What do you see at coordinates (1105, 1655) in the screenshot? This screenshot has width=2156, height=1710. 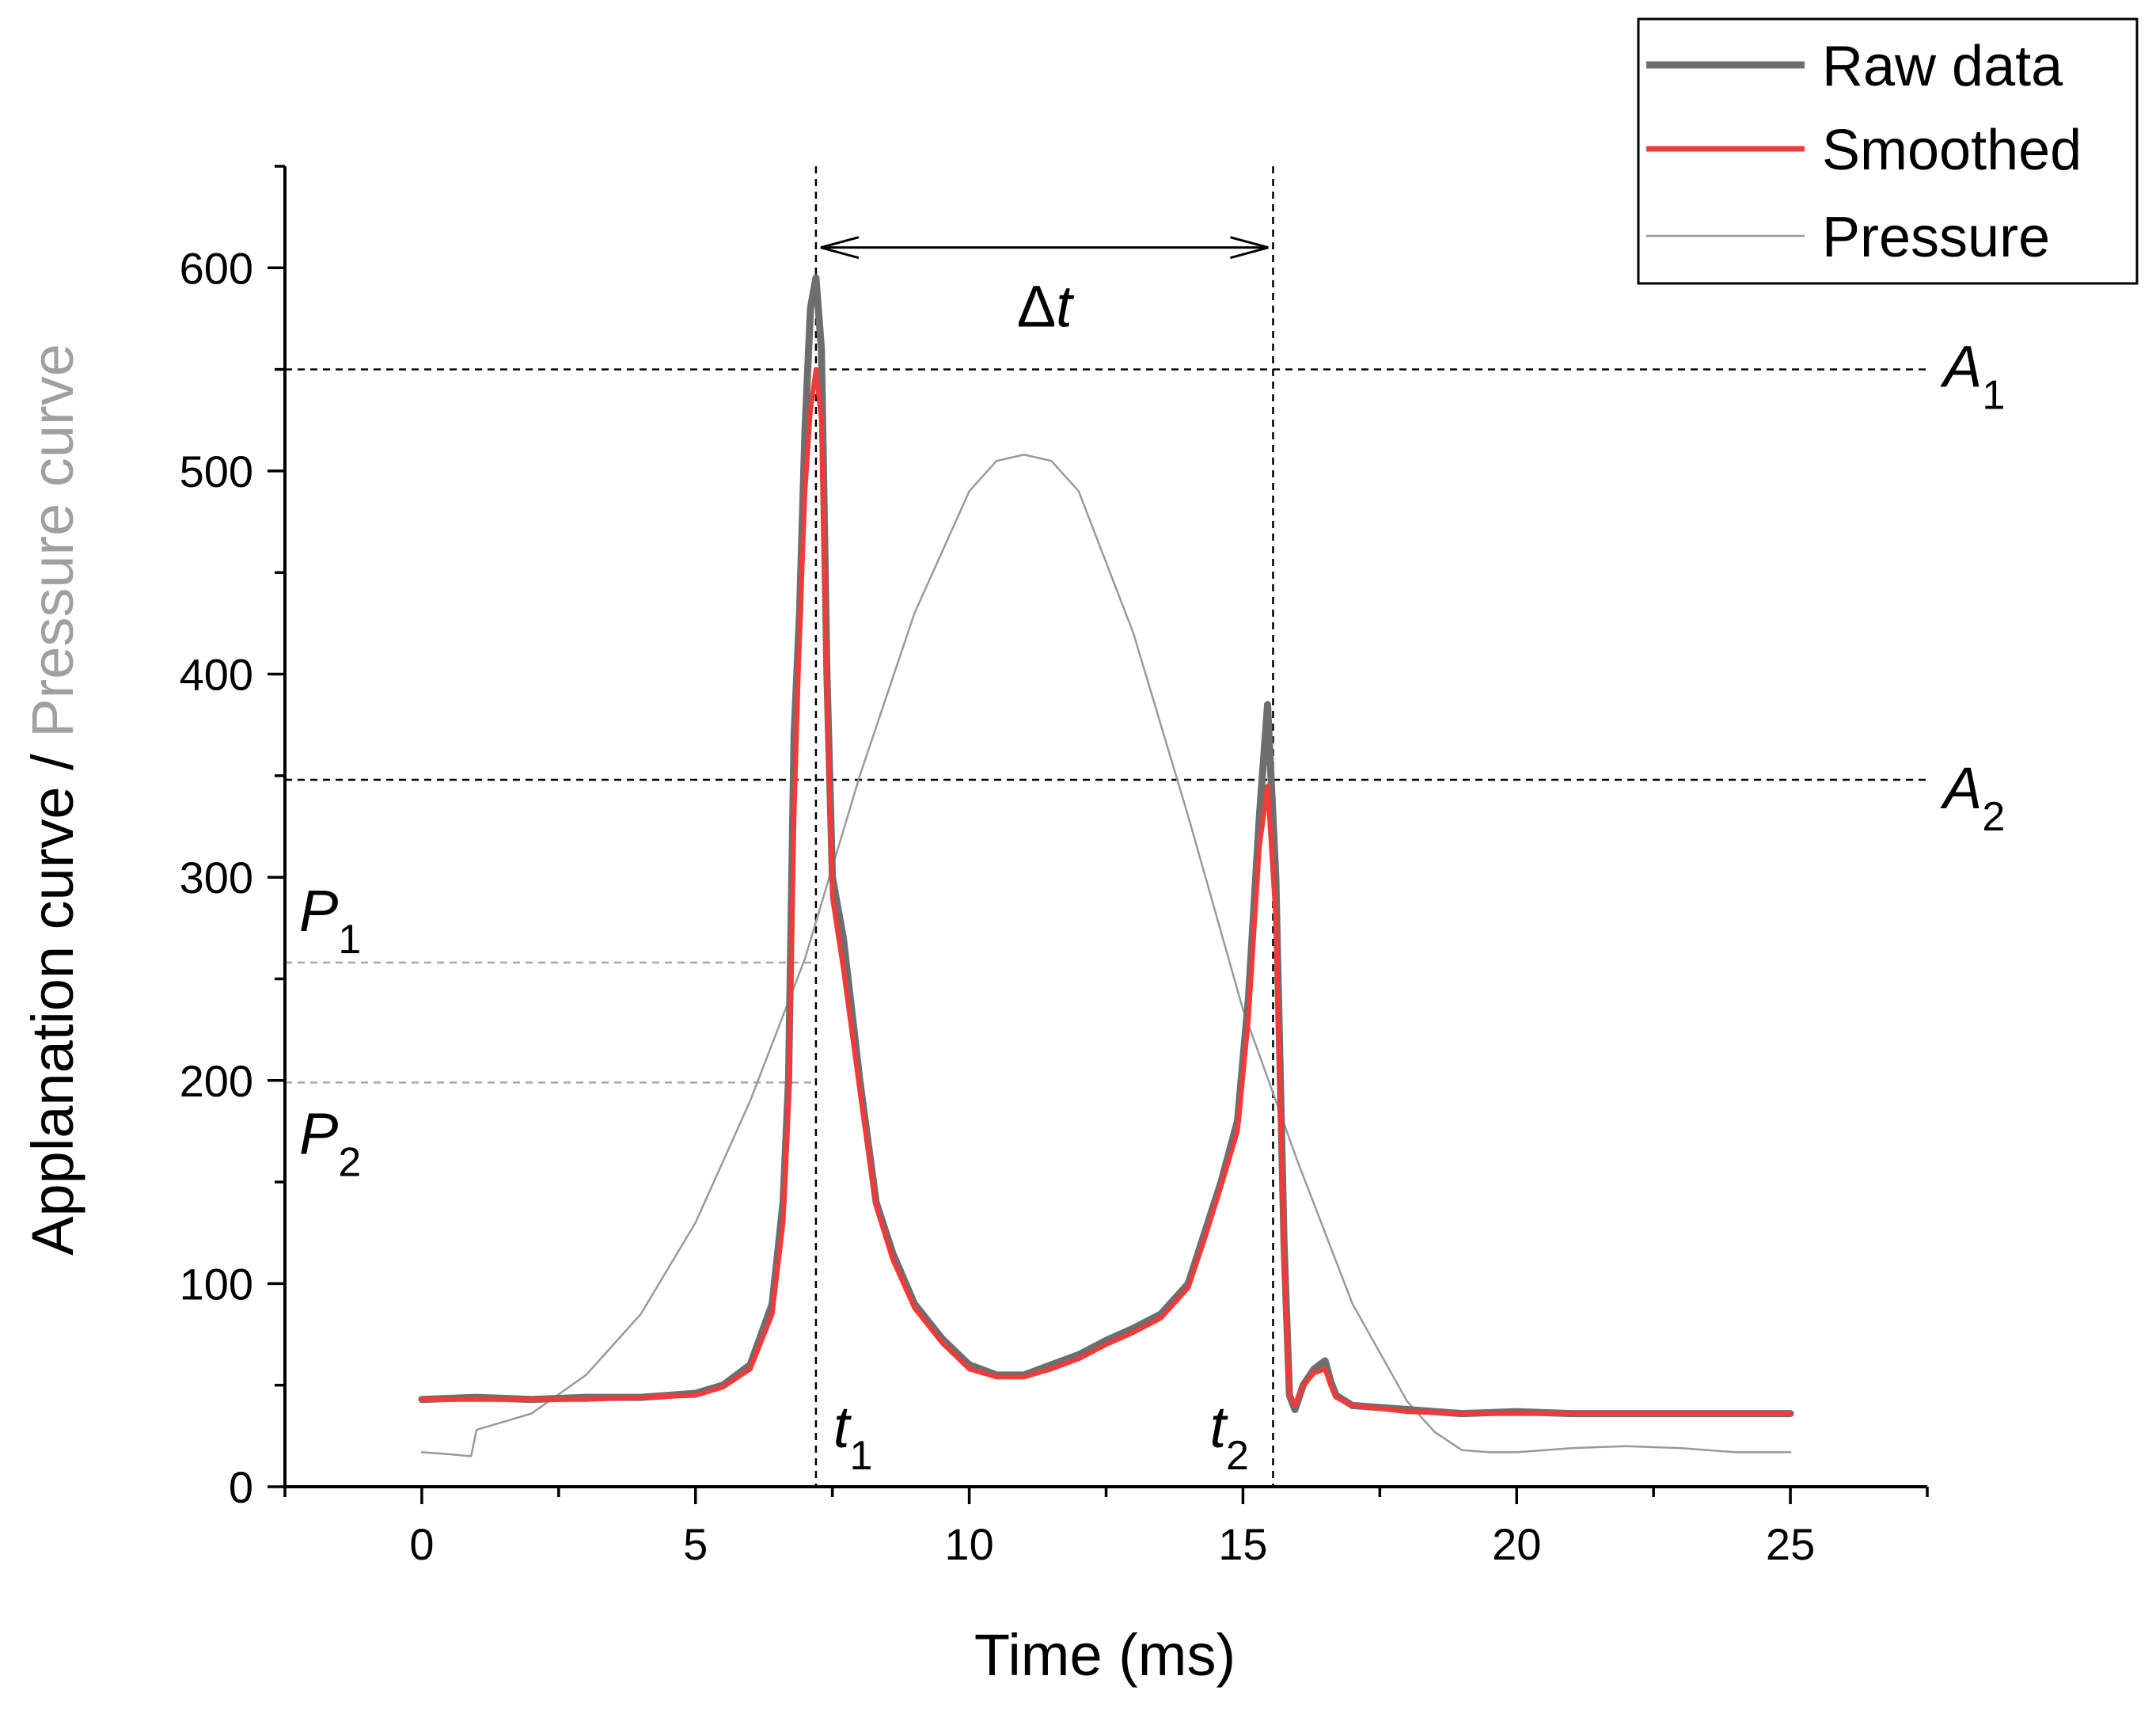 I see `x-axis-title: Time (ms)` at bounding box center [1105, 1655].